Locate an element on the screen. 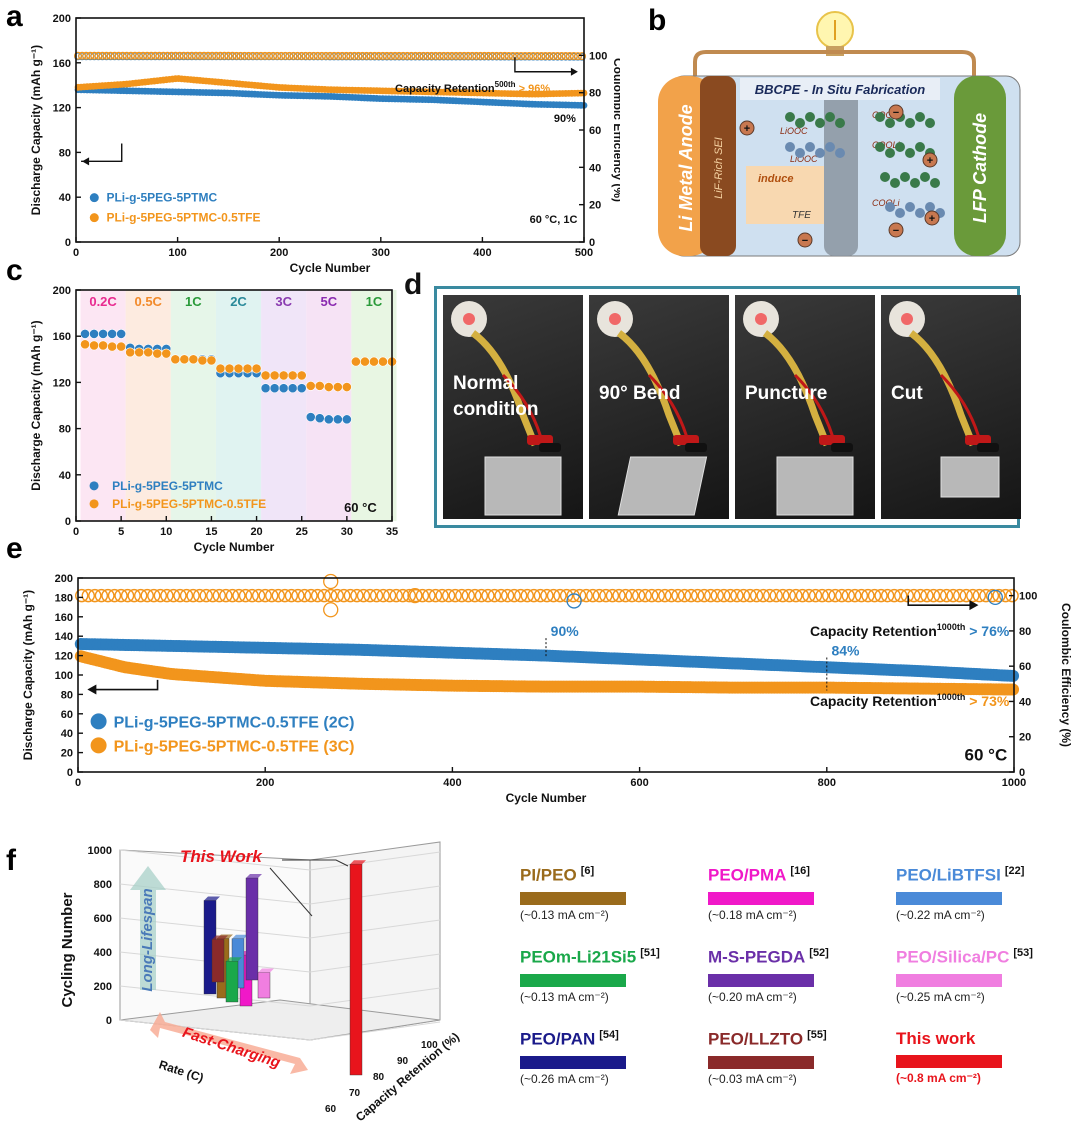 Image resolution: width=1080 pixels, height=1129 pixels. label-800: 84% is located at coordinates (845, 651).